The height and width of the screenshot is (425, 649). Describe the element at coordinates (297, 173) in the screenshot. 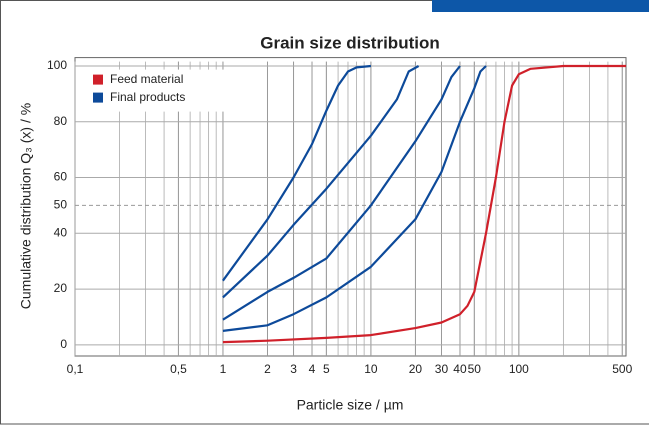

I see `data-line` at that location.